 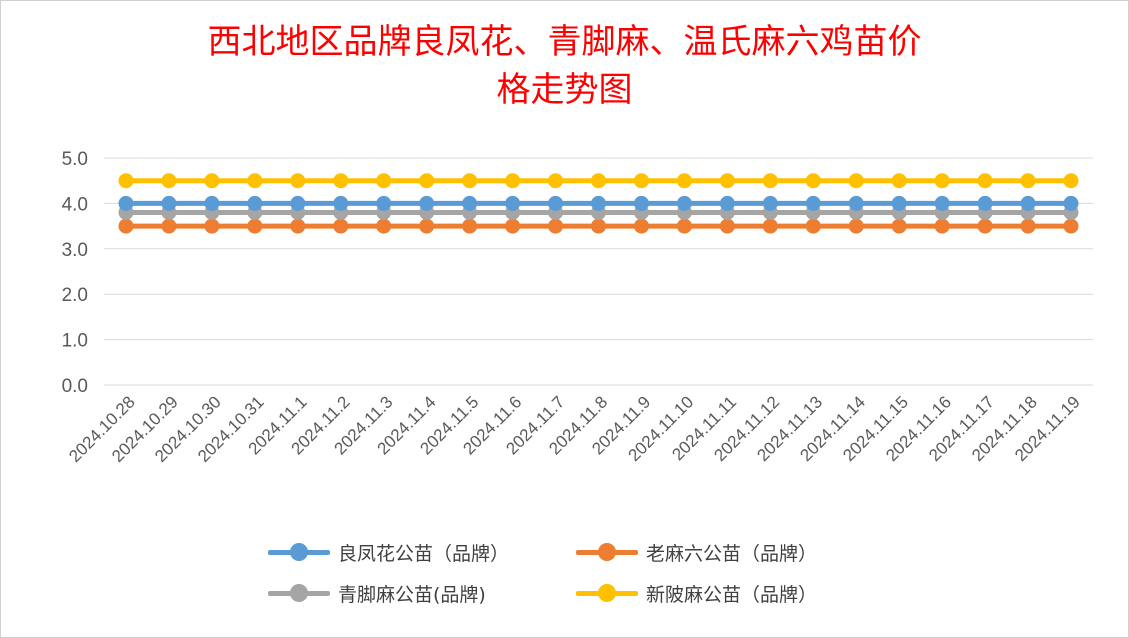 What do you see at coordinates (424, 553) in the screenshot?
I see `legend-label-series-1: 良凤花公苗（品牌）` at bounding box center [424, 553].